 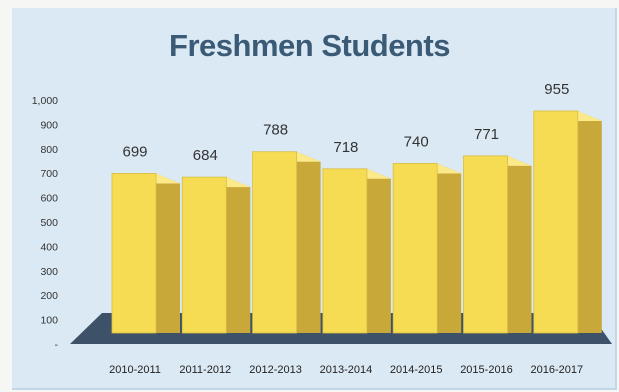 I want to click on x-tick-label: 2015-2016, so click(x=486, y=370).